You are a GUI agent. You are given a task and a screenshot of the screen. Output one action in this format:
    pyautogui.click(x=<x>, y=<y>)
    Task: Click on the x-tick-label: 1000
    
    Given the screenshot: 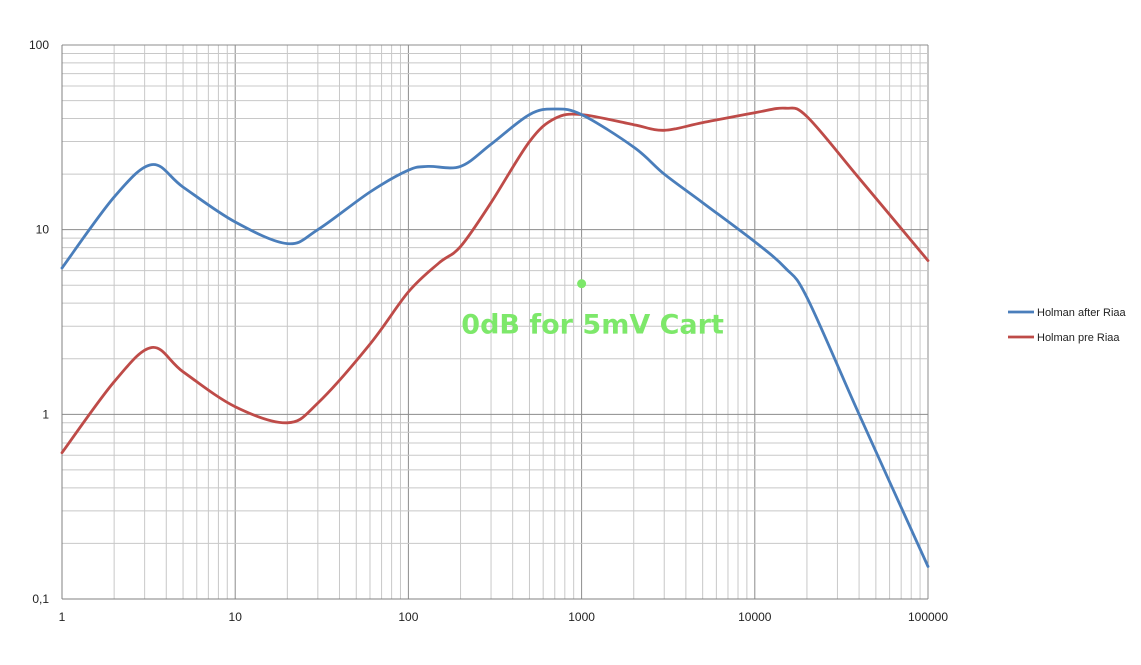 What is the action you would take?
    pyautogui.click(x=581, y=617)
    